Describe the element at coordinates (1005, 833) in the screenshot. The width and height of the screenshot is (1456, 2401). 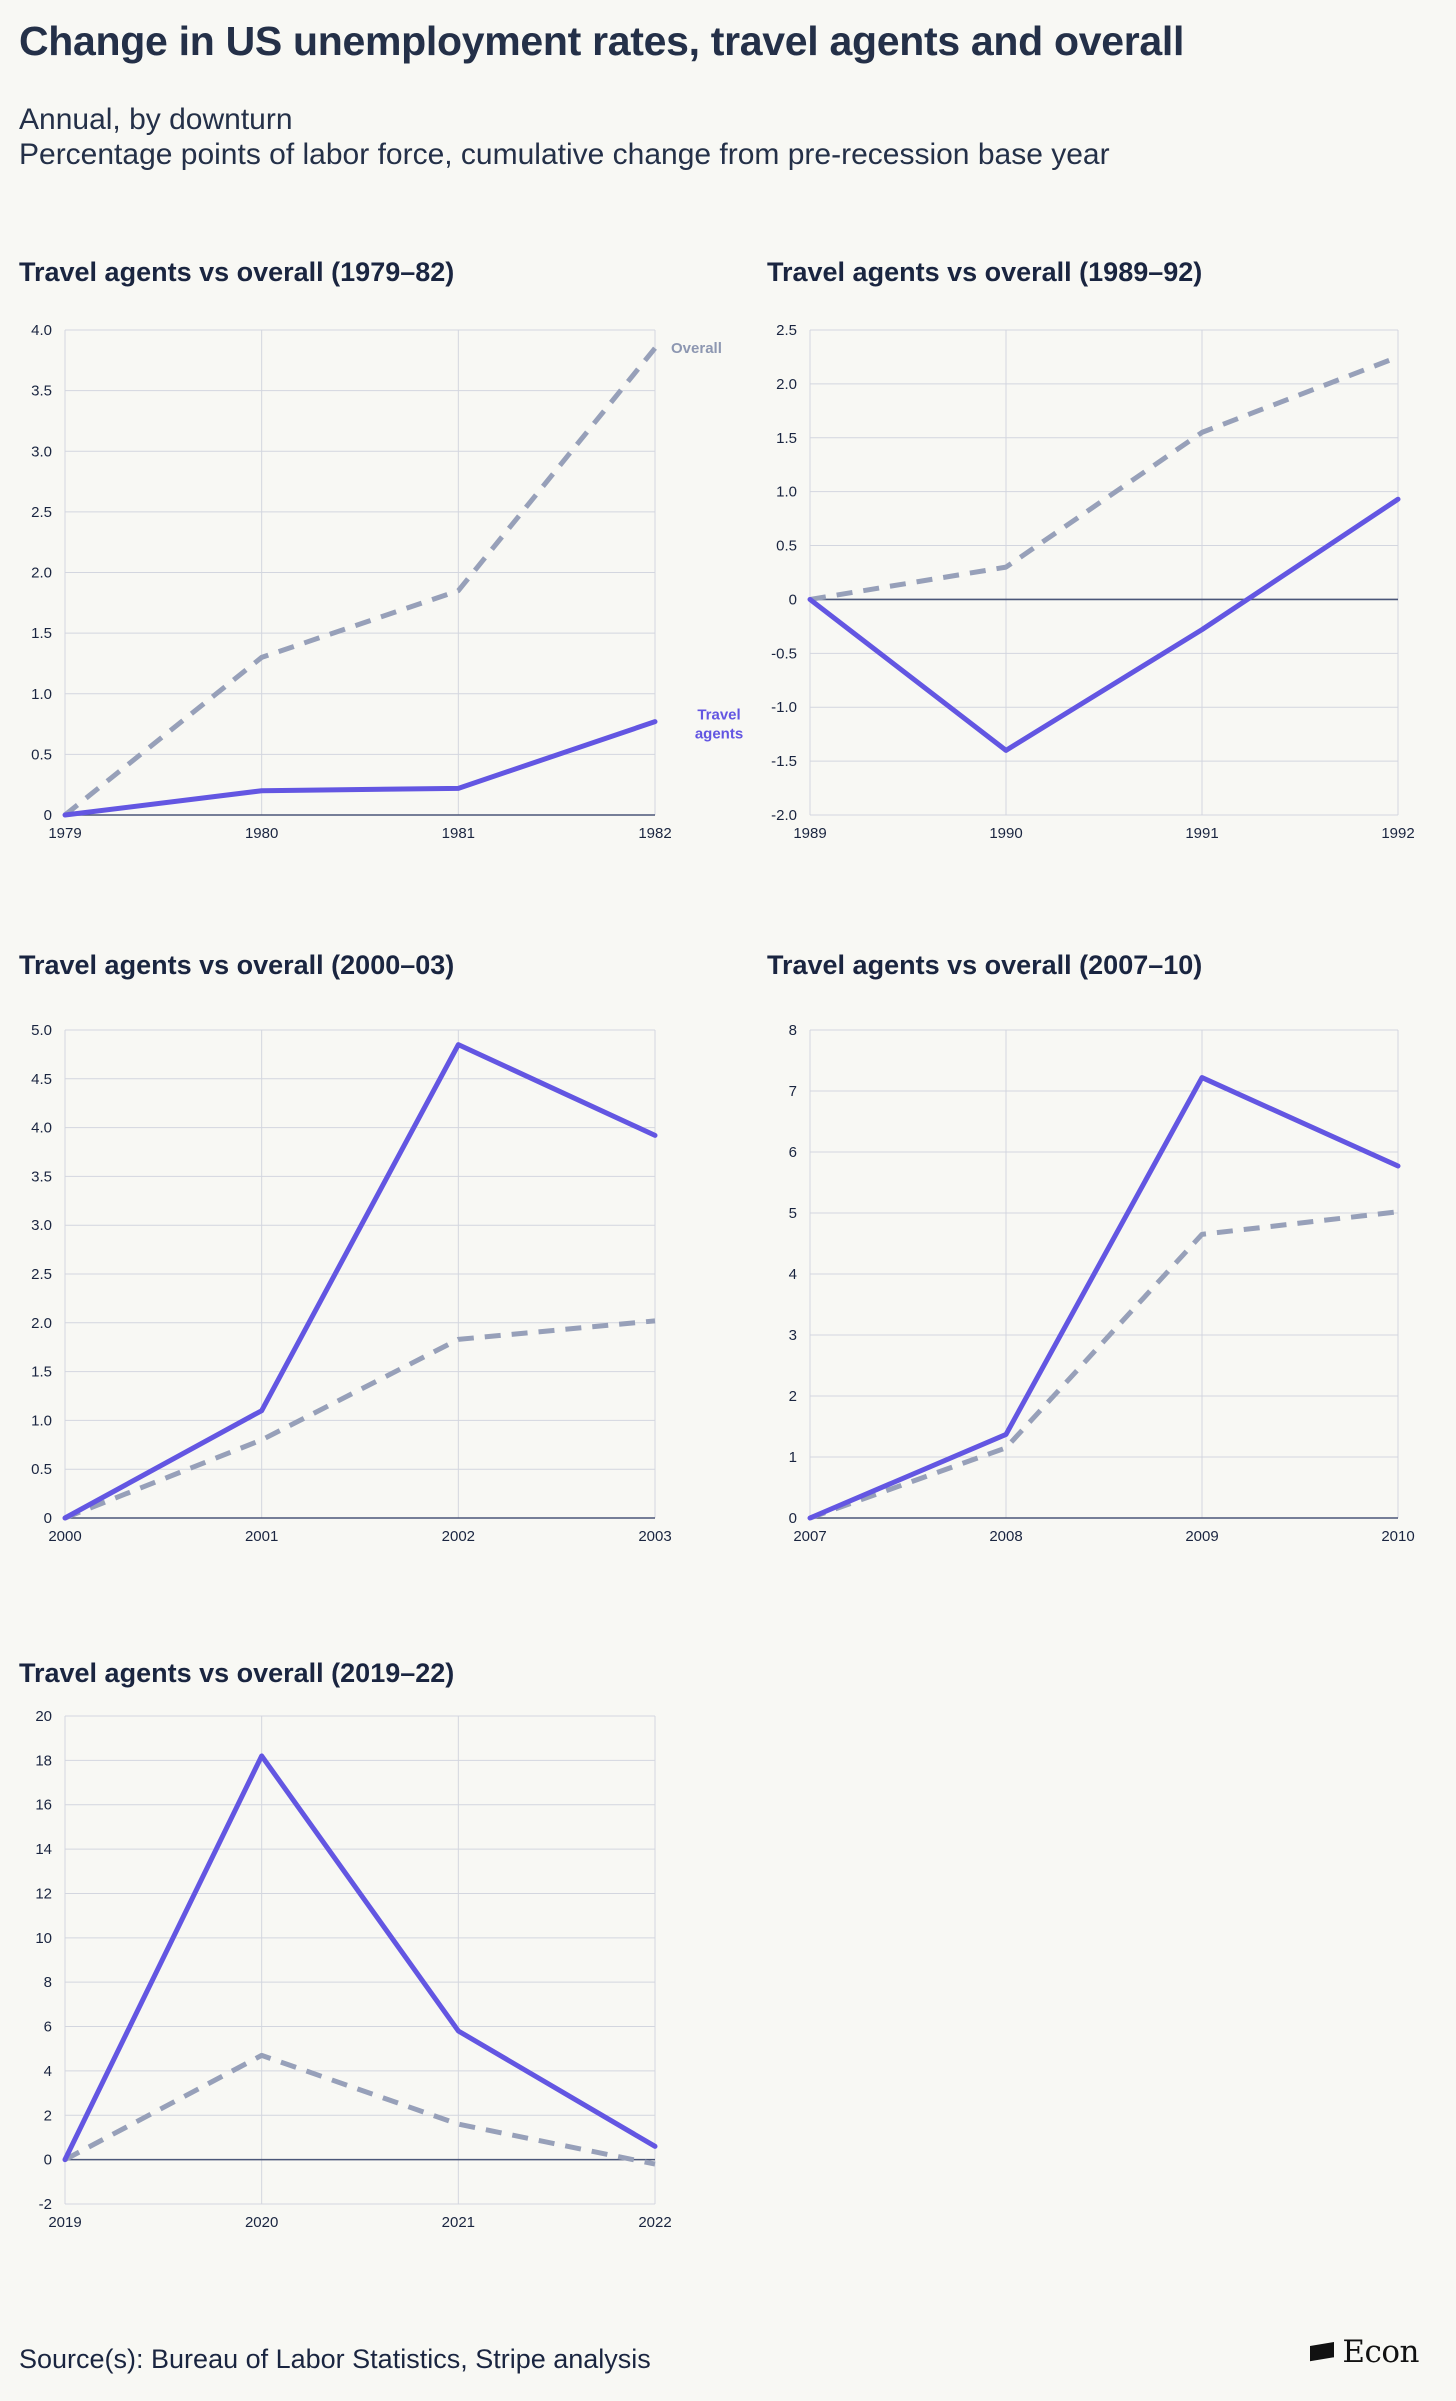
I see `x-tick-label: 1990` at that location.